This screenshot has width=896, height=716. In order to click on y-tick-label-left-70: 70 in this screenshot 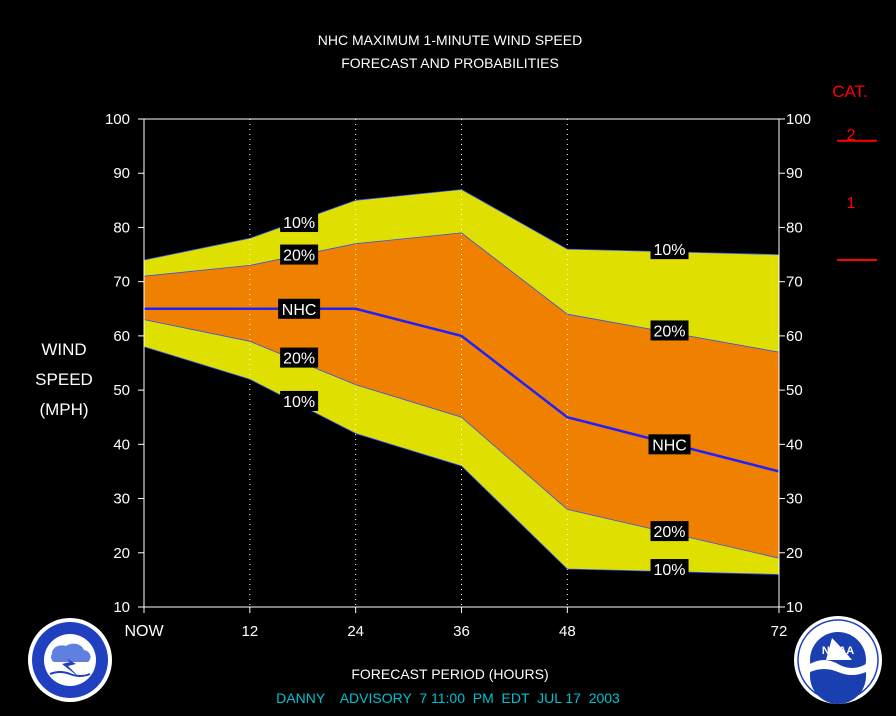, I will do `click(121, 282)`.